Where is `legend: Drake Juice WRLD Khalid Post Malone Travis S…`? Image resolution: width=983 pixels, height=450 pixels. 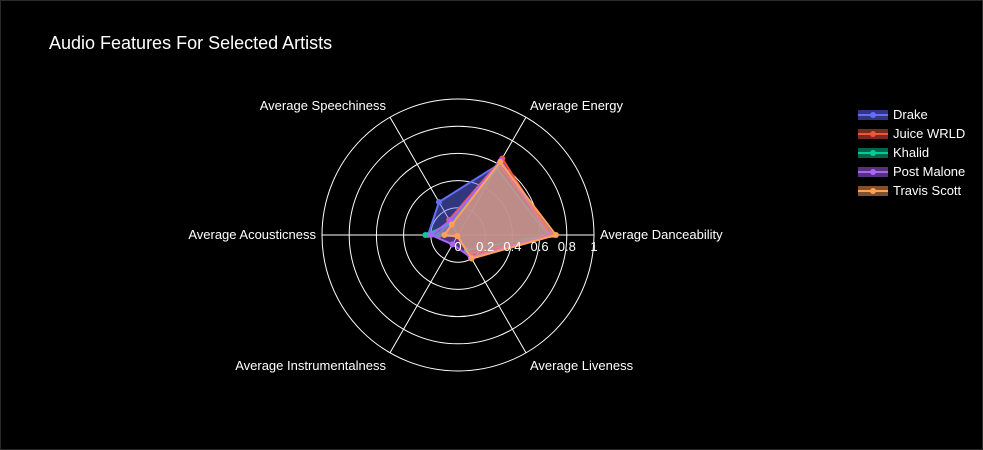
legend: Drake Juice WRLD Khalid Post Malone Travis S… is located at coordinates (911, 152).